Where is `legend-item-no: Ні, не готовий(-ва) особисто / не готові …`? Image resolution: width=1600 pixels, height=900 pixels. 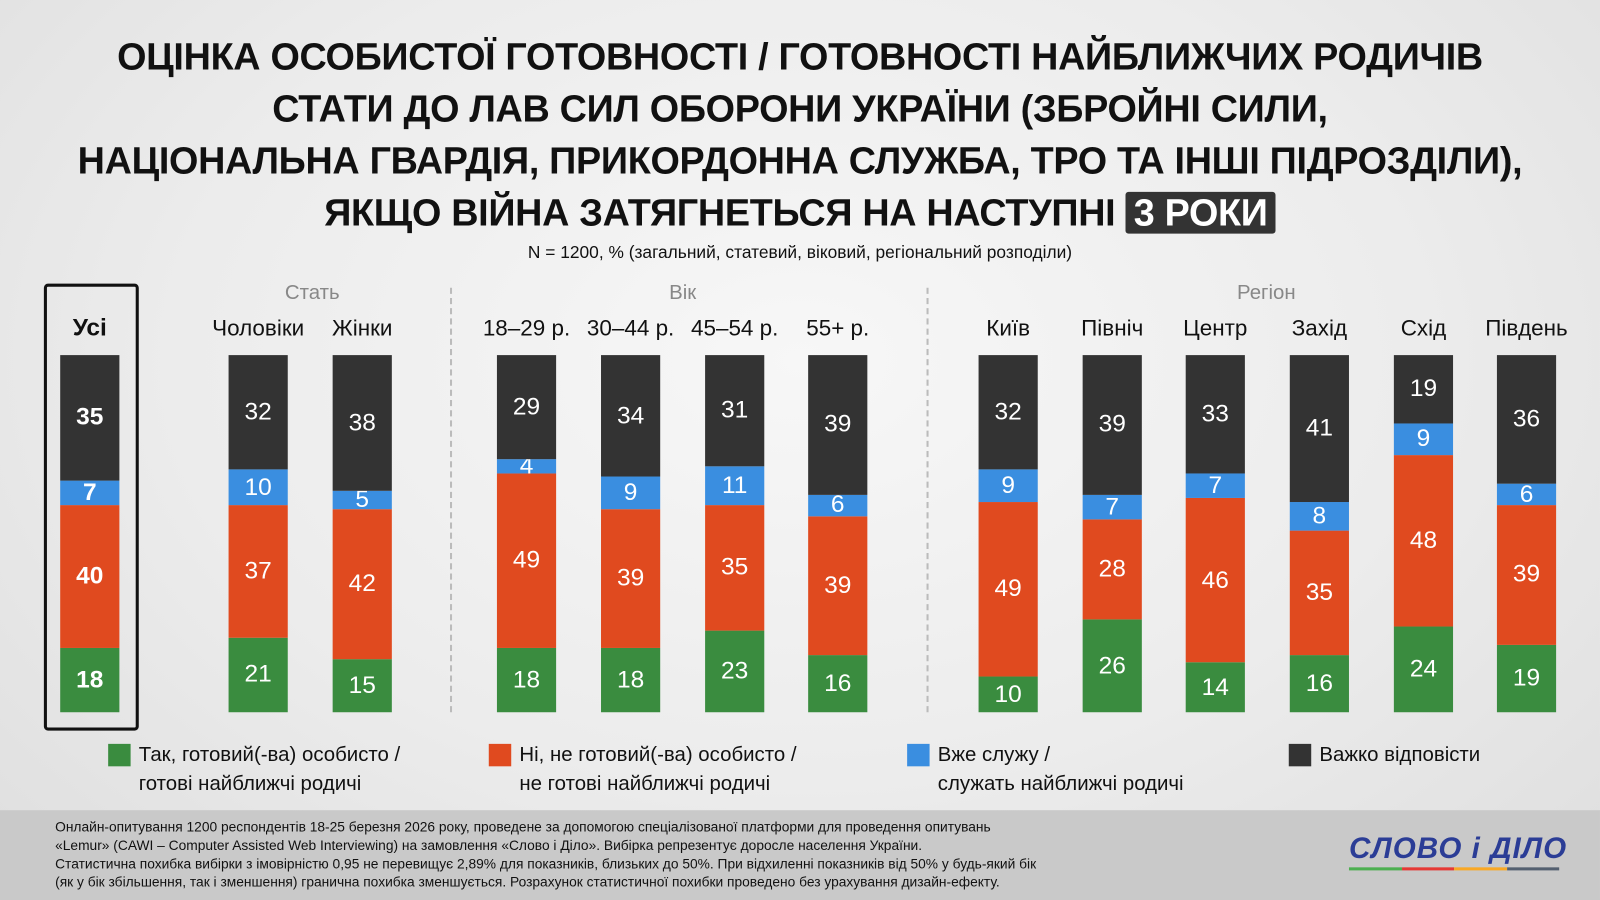 legend-item-no: Ні, не готовий(-ва) особисто / не готові … is located at coordinates (642, 769).